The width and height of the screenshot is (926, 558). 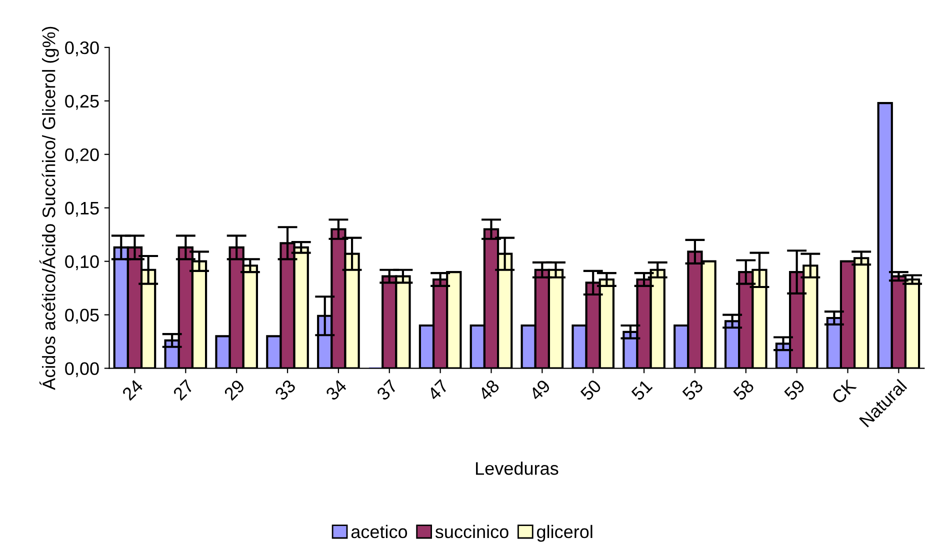 What do you see at coordinates (539, 390) in the screenshot?
I see `x-tick-label: 49` at bounding box center [539, 390].